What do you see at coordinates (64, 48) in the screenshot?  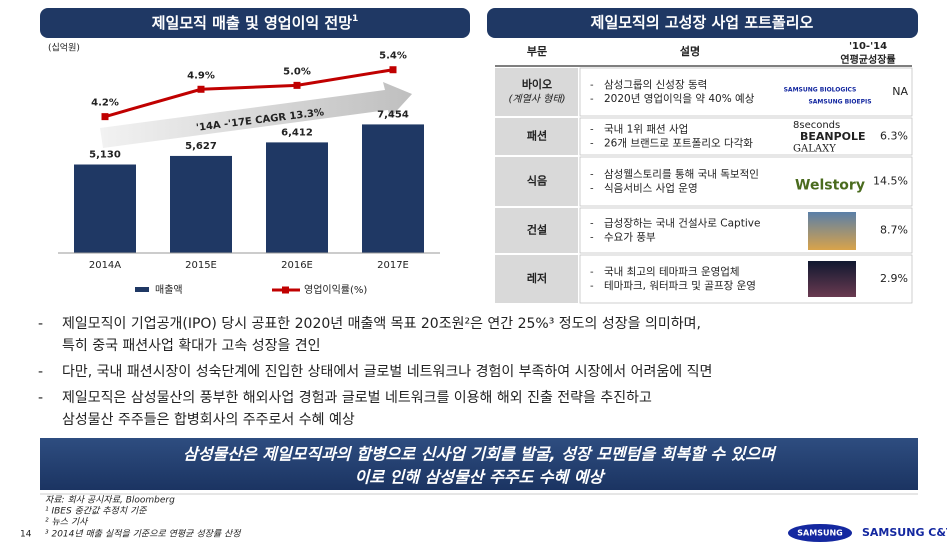 I see `unit: (십억원)` at bounding box center [64, 48].